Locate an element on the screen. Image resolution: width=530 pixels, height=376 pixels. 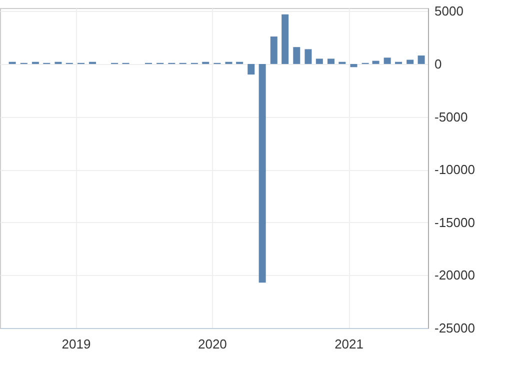
y-tick-label: -15000 is located at coordinates (454, 222).